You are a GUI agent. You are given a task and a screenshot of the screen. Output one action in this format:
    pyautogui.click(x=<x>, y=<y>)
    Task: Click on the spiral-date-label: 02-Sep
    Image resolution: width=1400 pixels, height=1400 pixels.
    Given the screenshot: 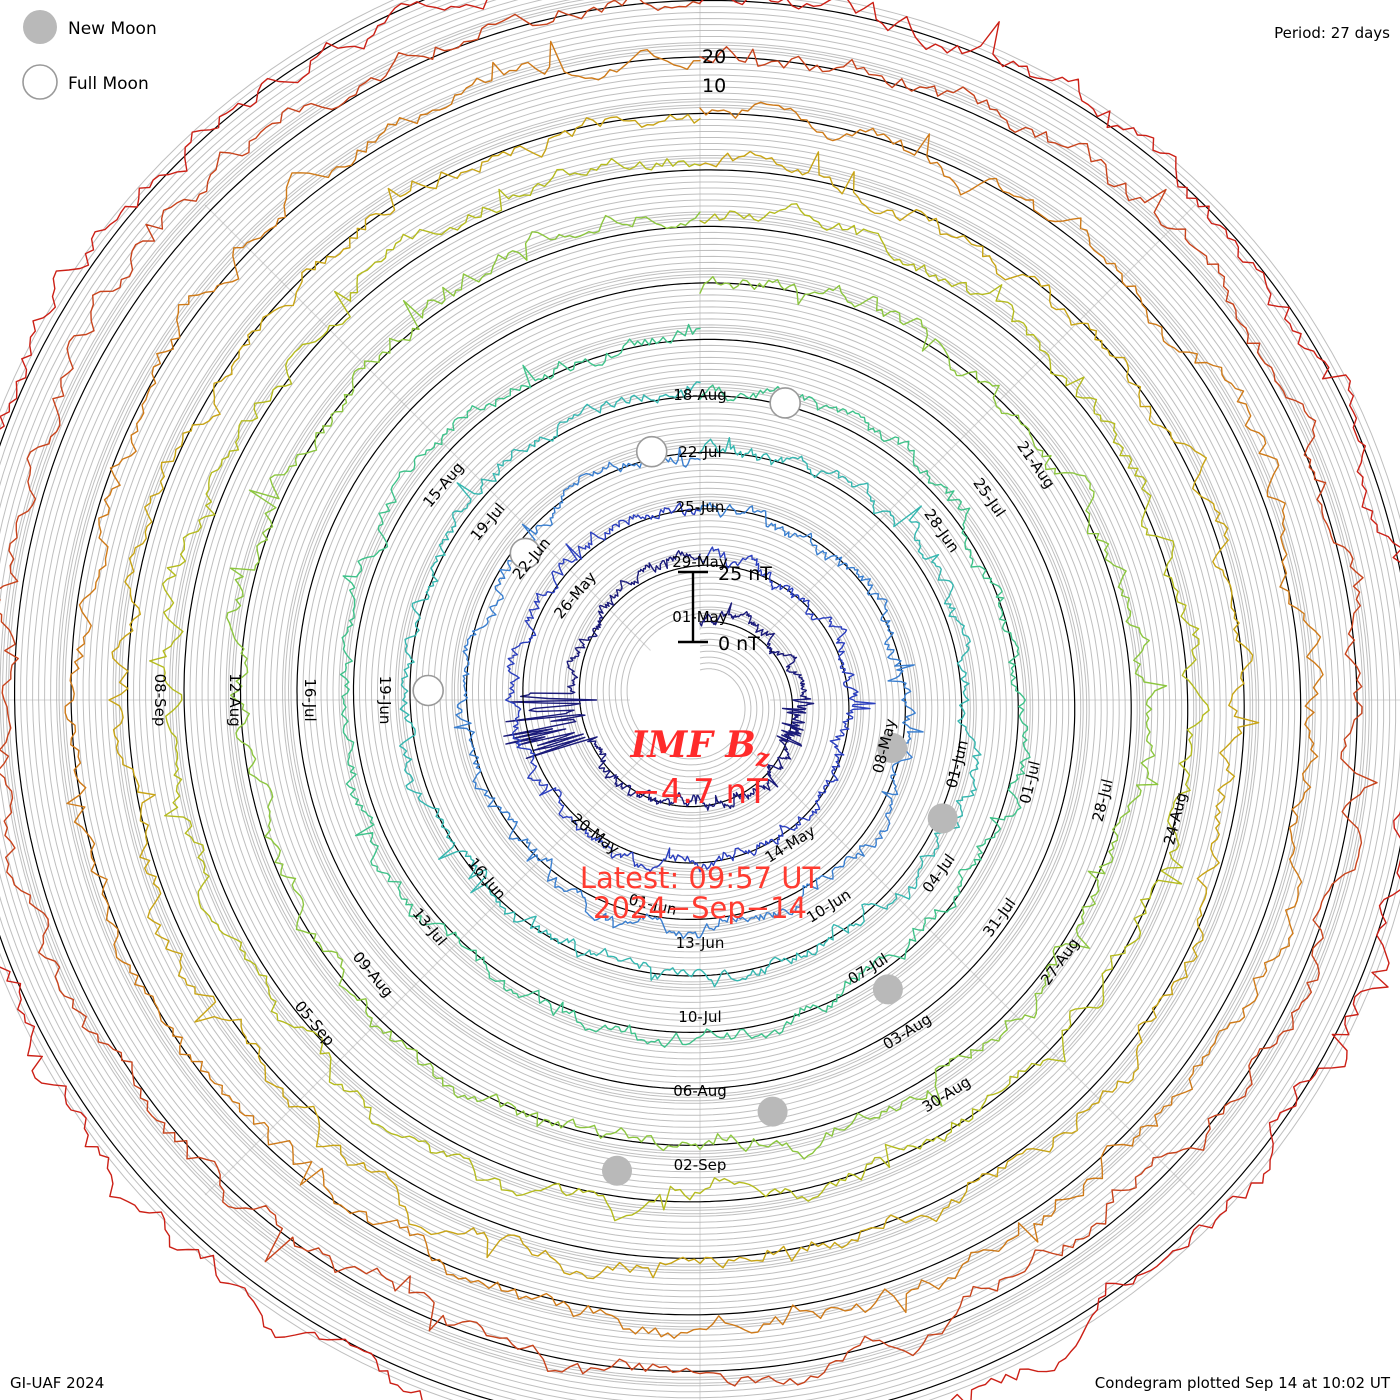 What is the action you would take?
    pyautogui.click(x=700, y=1165)
    